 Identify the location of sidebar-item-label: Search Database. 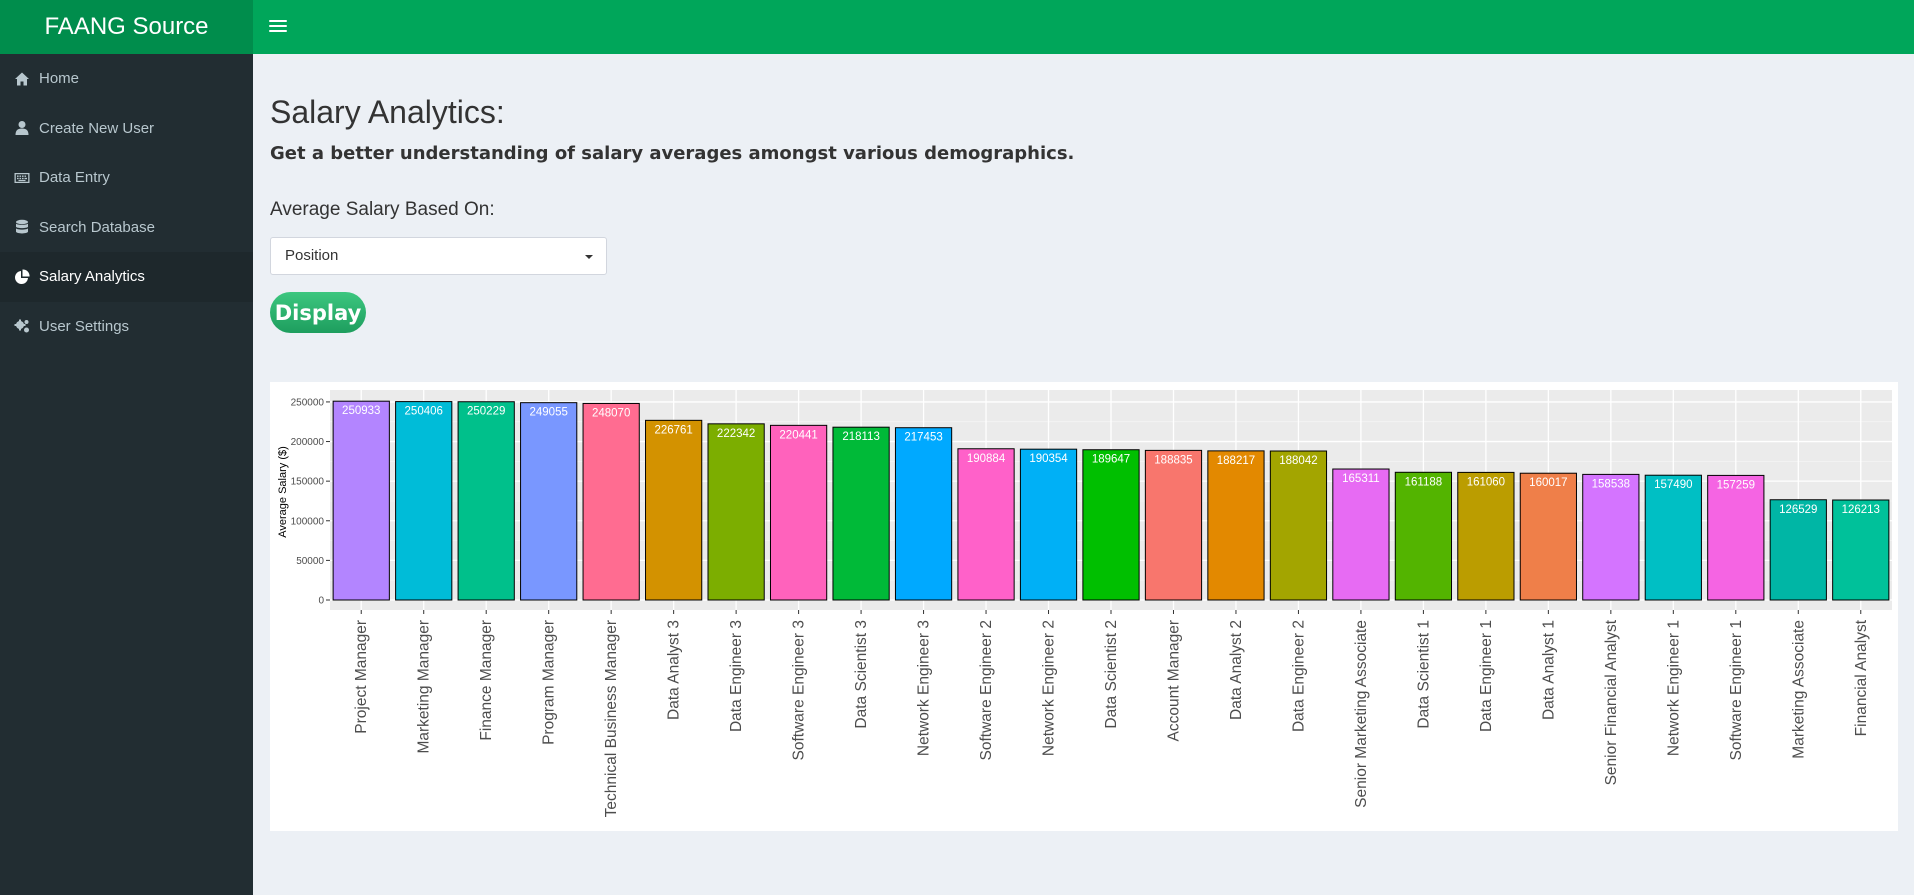
(97, 227).